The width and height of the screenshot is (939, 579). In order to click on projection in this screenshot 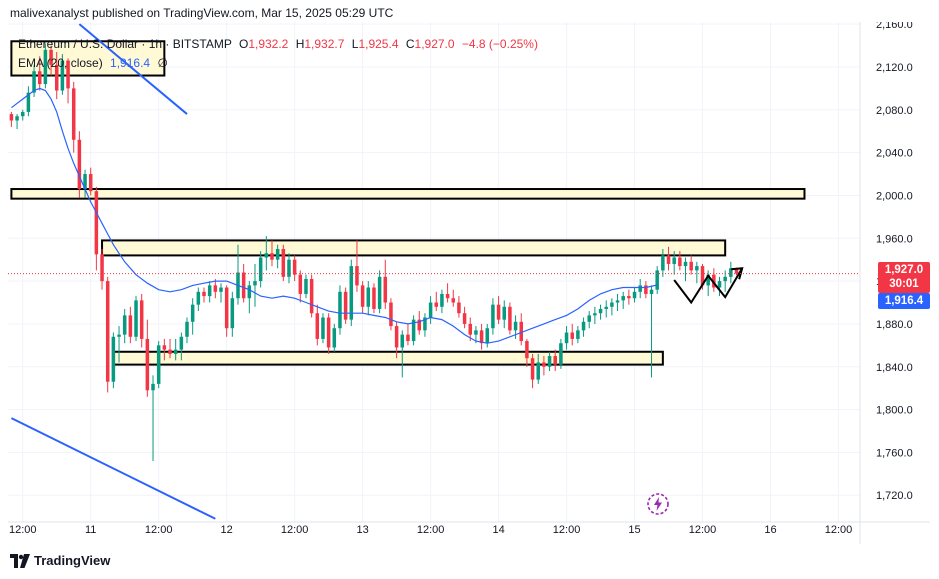, I will do `click(708, 286)`.